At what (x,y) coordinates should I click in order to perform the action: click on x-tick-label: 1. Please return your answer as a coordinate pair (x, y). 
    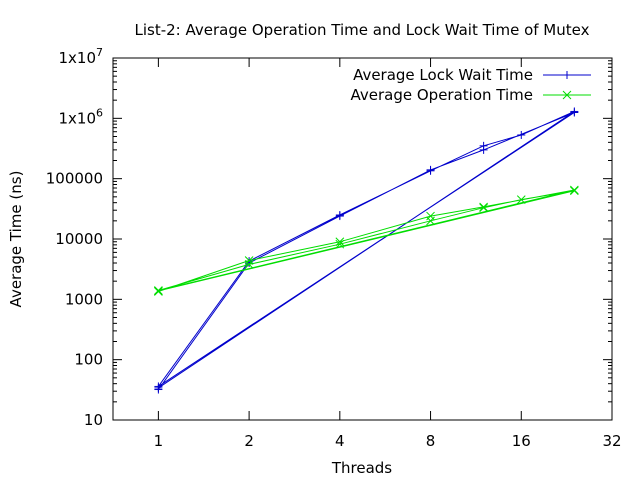
    Looking at the image, I should click on (159, 441).